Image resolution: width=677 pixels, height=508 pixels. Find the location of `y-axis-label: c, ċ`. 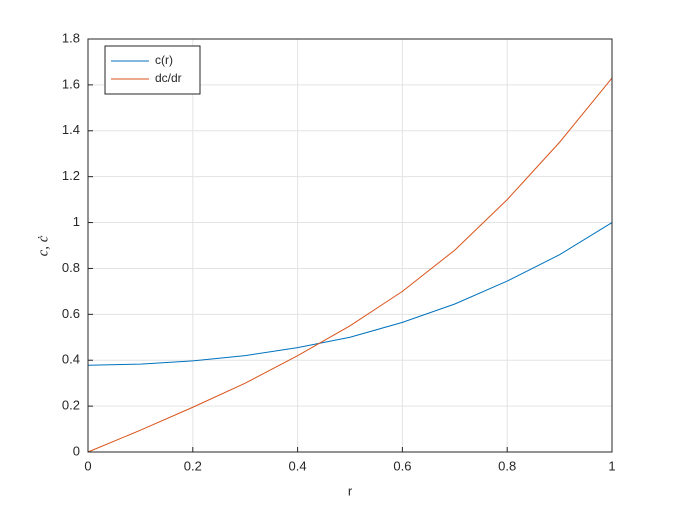

y-axis-label: c, ċ is located at coordinates (43, 245).